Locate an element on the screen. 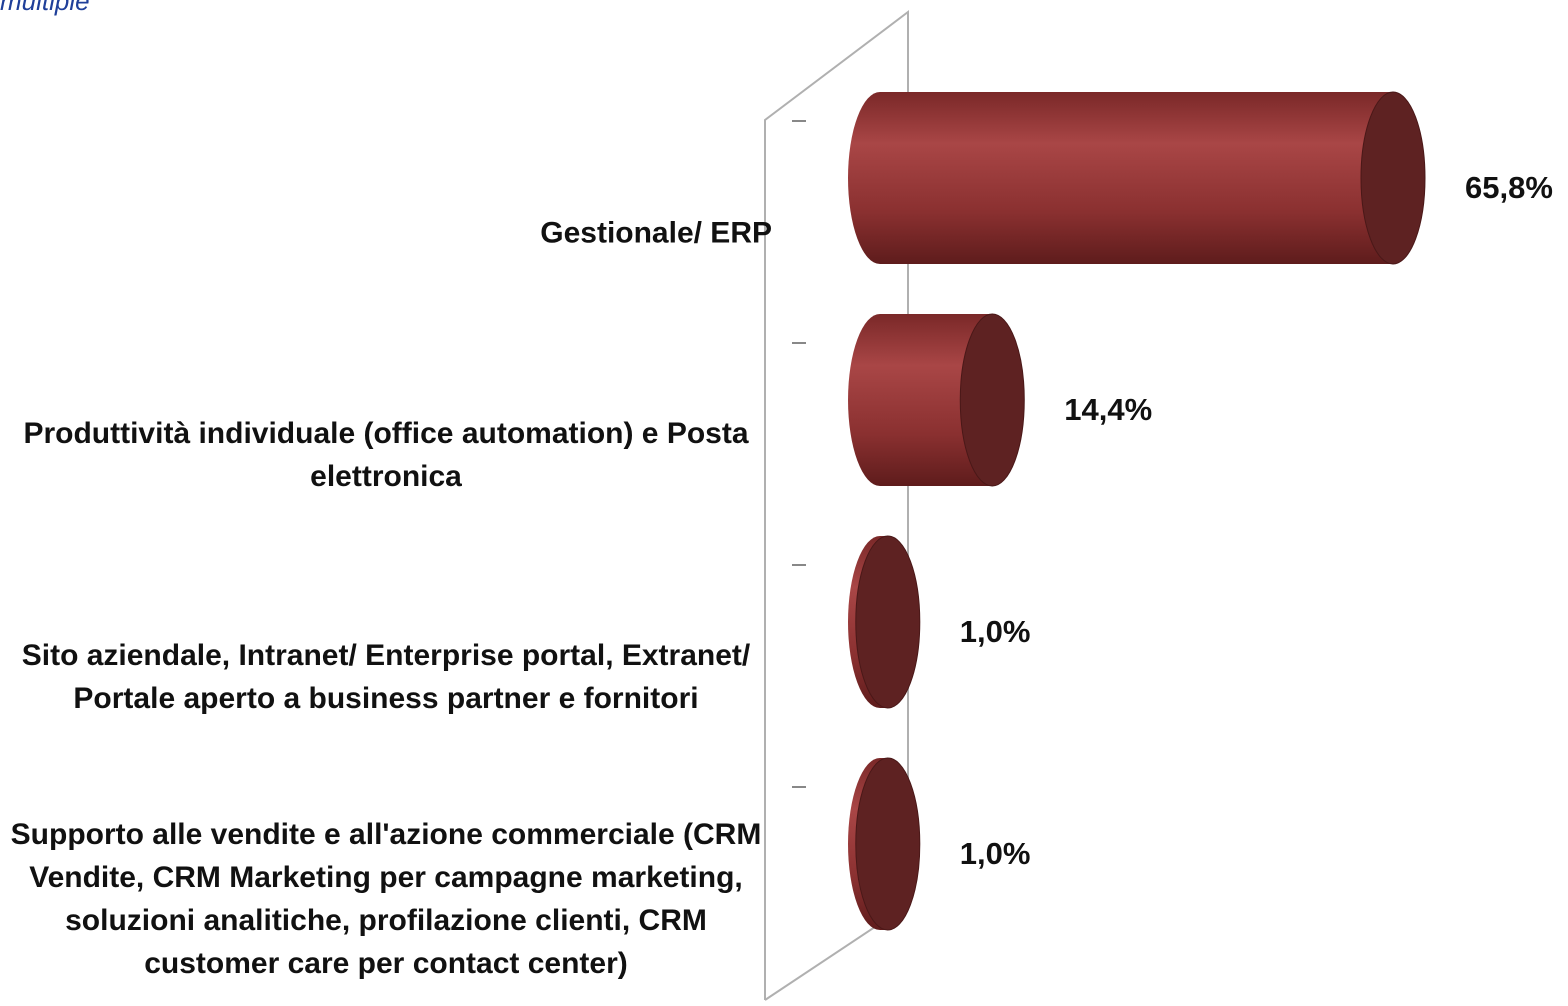 This screenshot has width=1568, height=1006. value-label: 65,8% is located at coordinates (1509, 187).